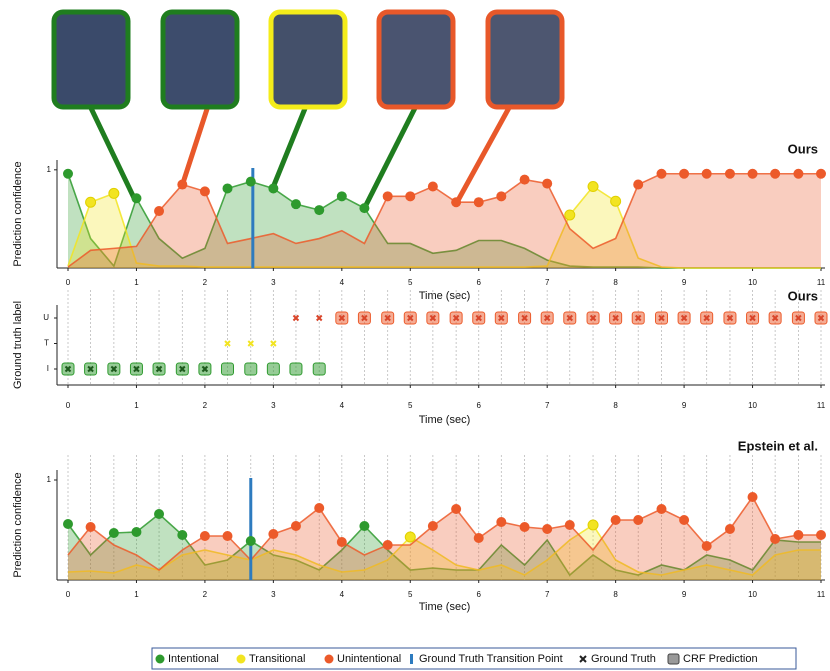 The image size is (830, 671). Describe the element at coordinates (479, 594) in the screenshot. I see `x-tick-label: 6` at that location.